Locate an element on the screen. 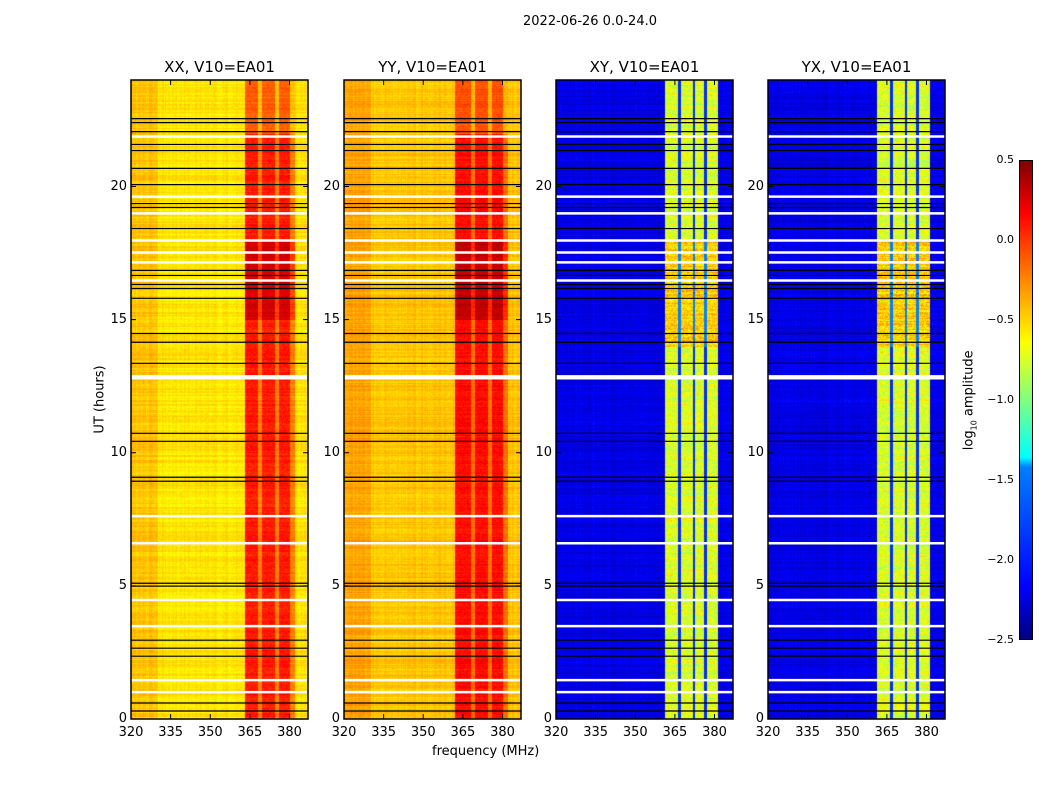 The image size is (1050, 800). panel-title: YY, V10=EA01 is located at coordinates (432, 67).